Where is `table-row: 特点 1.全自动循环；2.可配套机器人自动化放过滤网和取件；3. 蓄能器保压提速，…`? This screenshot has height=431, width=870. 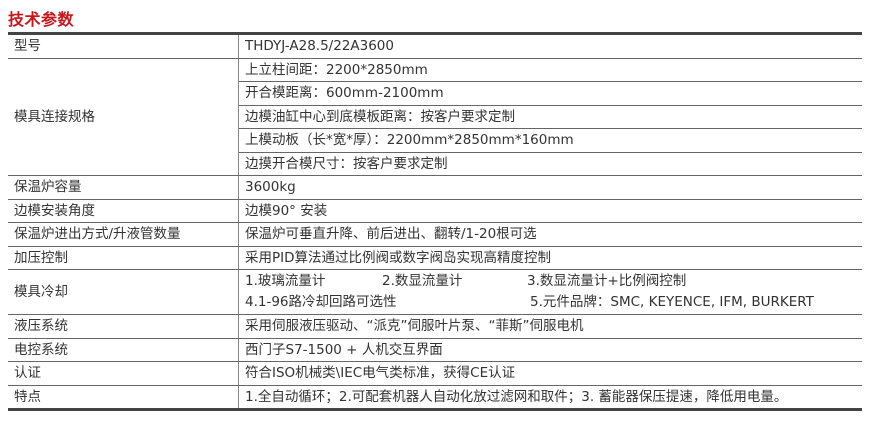 table-row: 特点 1.全自动循环；2.可配套机器人自动化放过滤网和取件；3. 蓄能器保压提速，… is located at coordinates (435, 397).